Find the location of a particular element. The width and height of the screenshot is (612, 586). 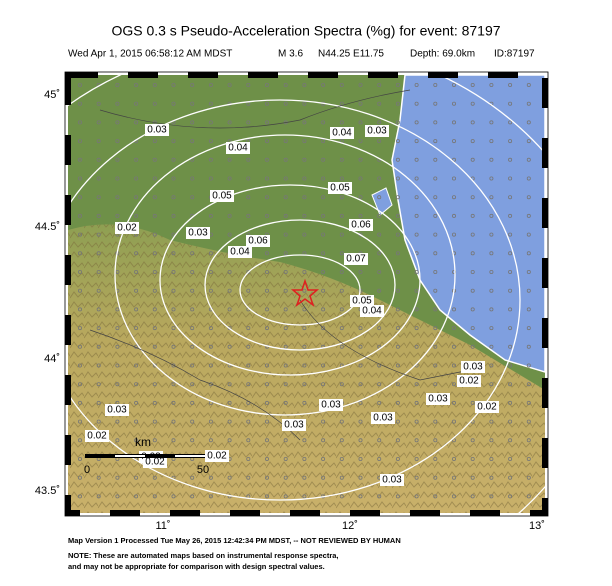

contour-label: 0.06 is located at coordinates (361, 225).